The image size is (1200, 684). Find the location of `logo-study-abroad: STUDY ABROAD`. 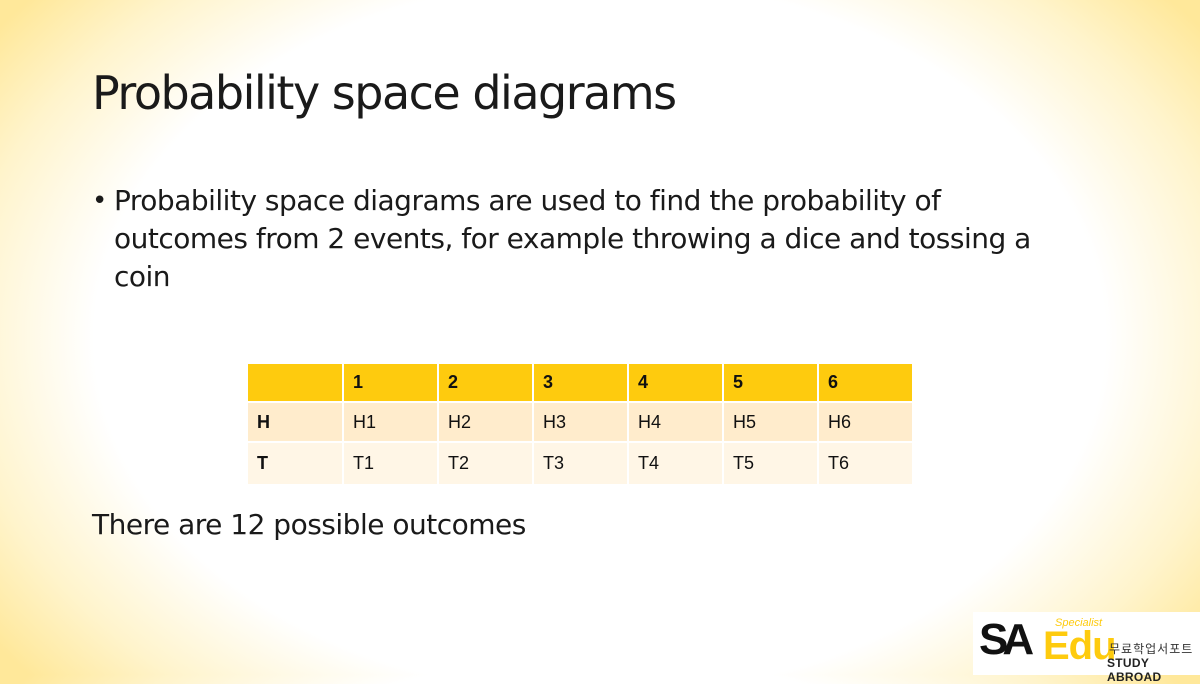

logo-study-abroad: STUDY ABROAD is located at coordinates (1134, 670).